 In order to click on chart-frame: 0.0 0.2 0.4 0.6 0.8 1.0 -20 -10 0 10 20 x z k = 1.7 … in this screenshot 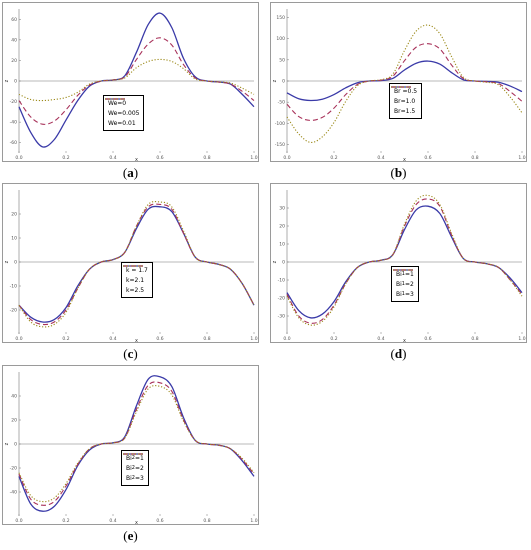, I will do `click(130, 263)`.